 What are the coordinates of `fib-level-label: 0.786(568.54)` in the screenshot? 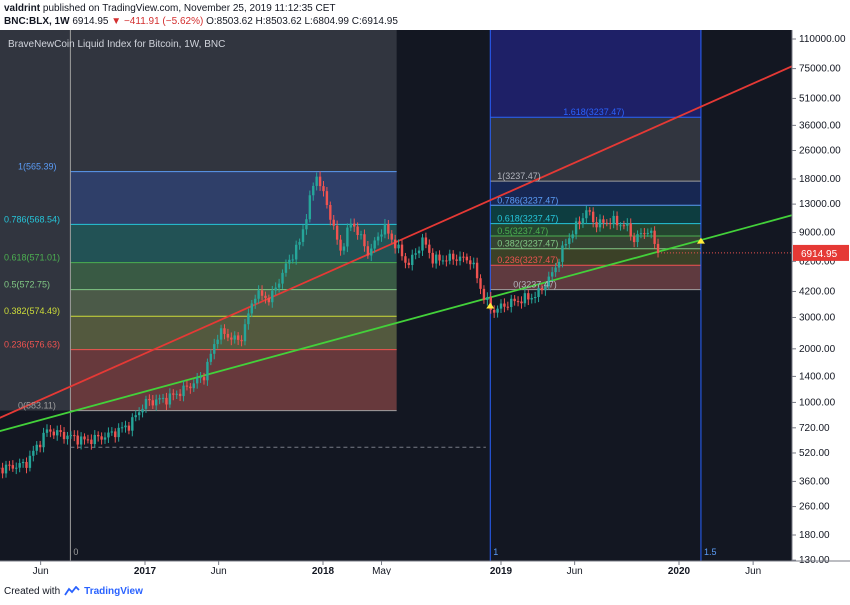 It's located at (32, 219).